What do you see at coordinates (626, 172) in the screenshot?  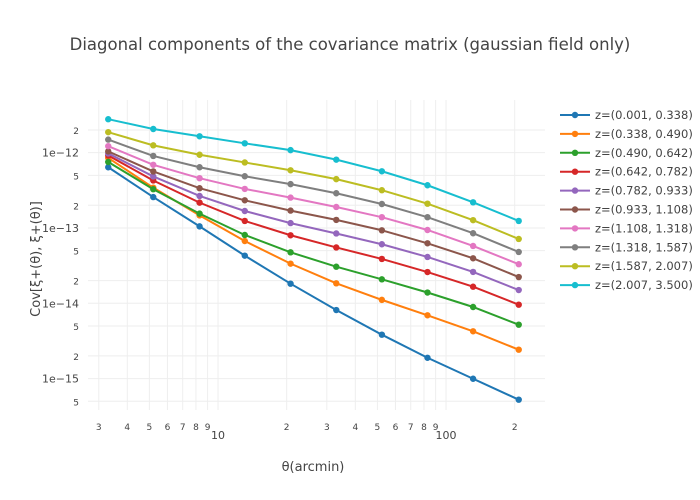 I see `legend-item: z=(0.642, 0.782)` at bounding box center [626, 172].